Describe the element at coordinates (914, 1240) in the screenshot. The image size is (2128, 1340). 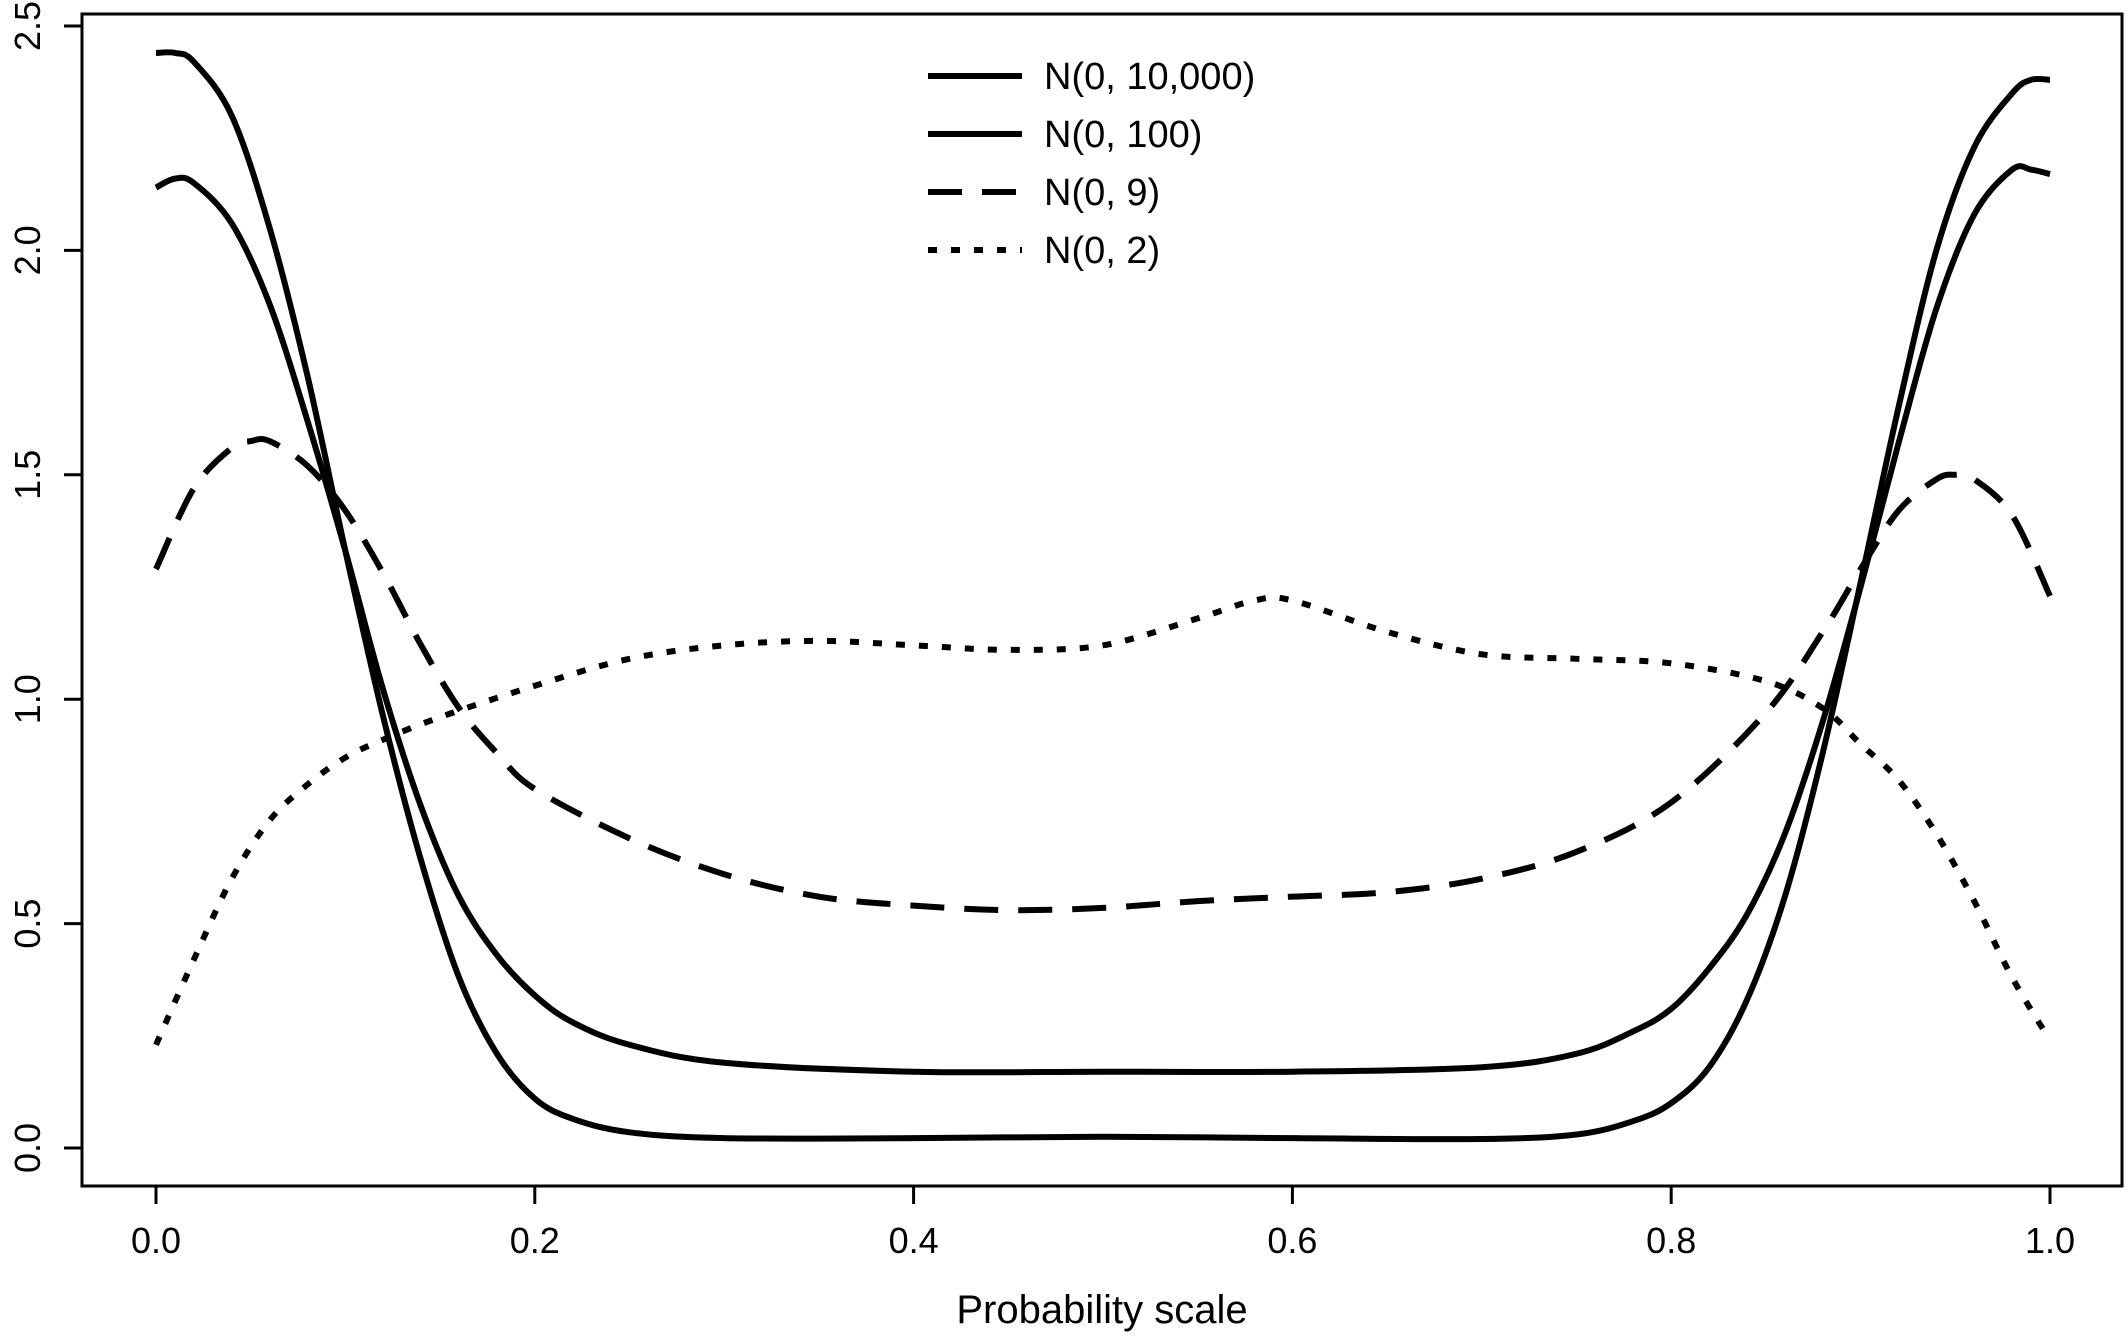
I see `x-tick-label: 0.4` at that location.